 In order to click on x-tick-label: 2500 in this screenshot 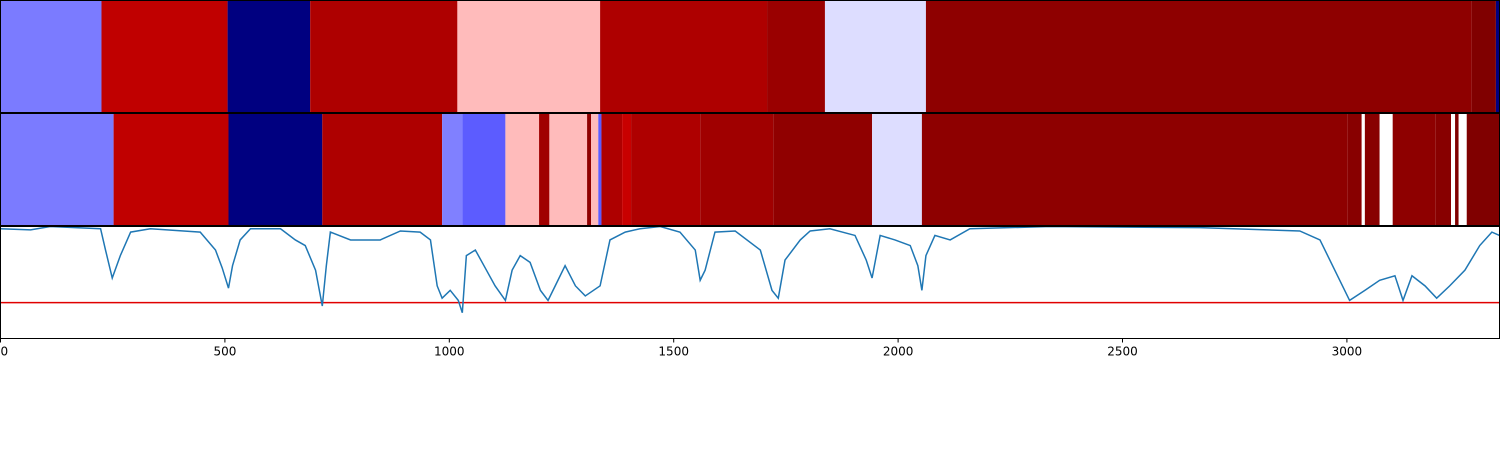, I will do `click(1122, 351)`.